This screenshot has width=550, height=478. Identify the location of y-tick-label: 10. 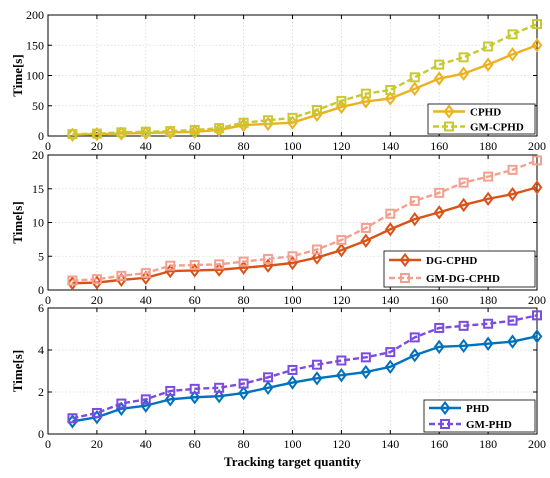
(38, 223).